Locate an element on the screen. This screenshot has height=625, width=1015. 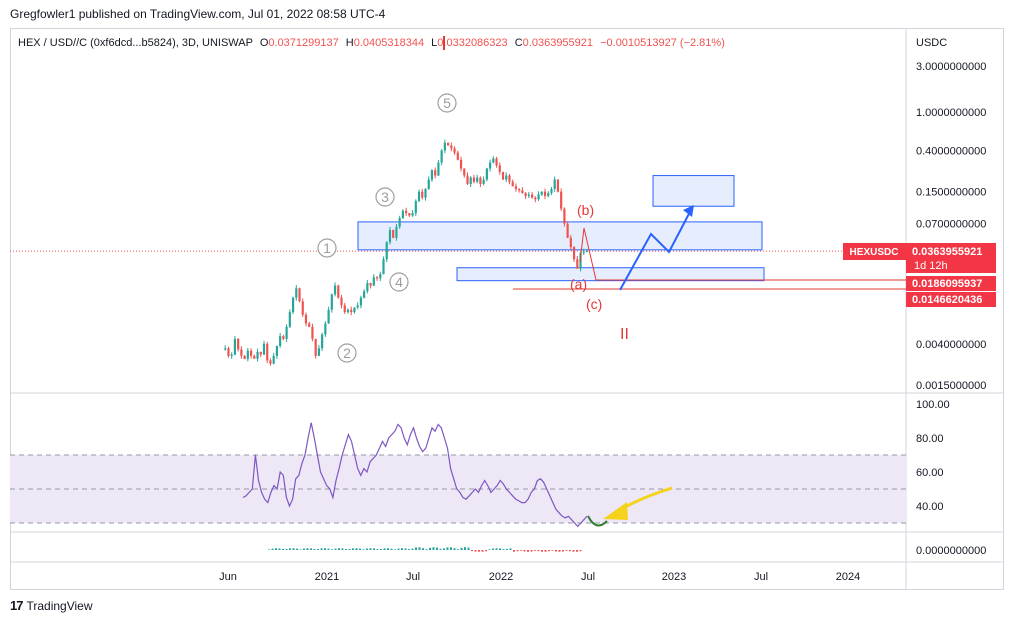
time-axis: Jun 2021 Jul 2022 Jul 2023 Jul 2024 is located at coordinates (539, 577).